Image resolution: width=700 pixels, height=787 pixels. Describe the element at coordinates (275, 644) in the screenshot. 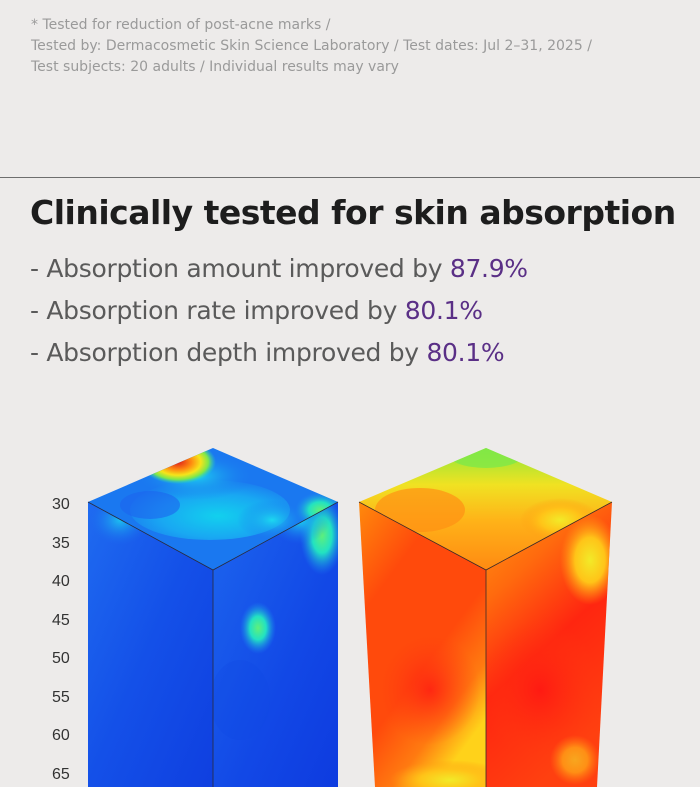

I see `before-cube-right-face` at that location.